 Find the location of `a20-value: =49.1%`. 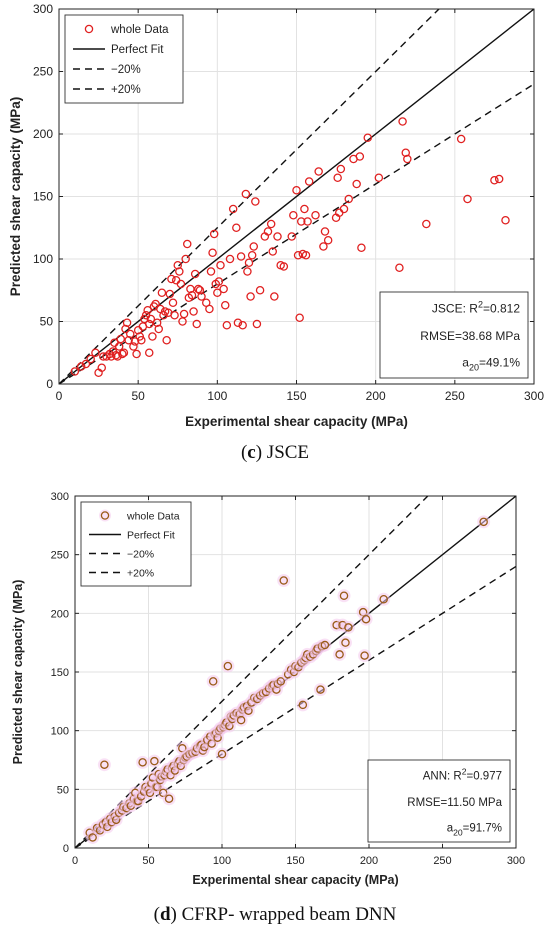

a20-value: =49.1% is located at coordinates (499, 363).